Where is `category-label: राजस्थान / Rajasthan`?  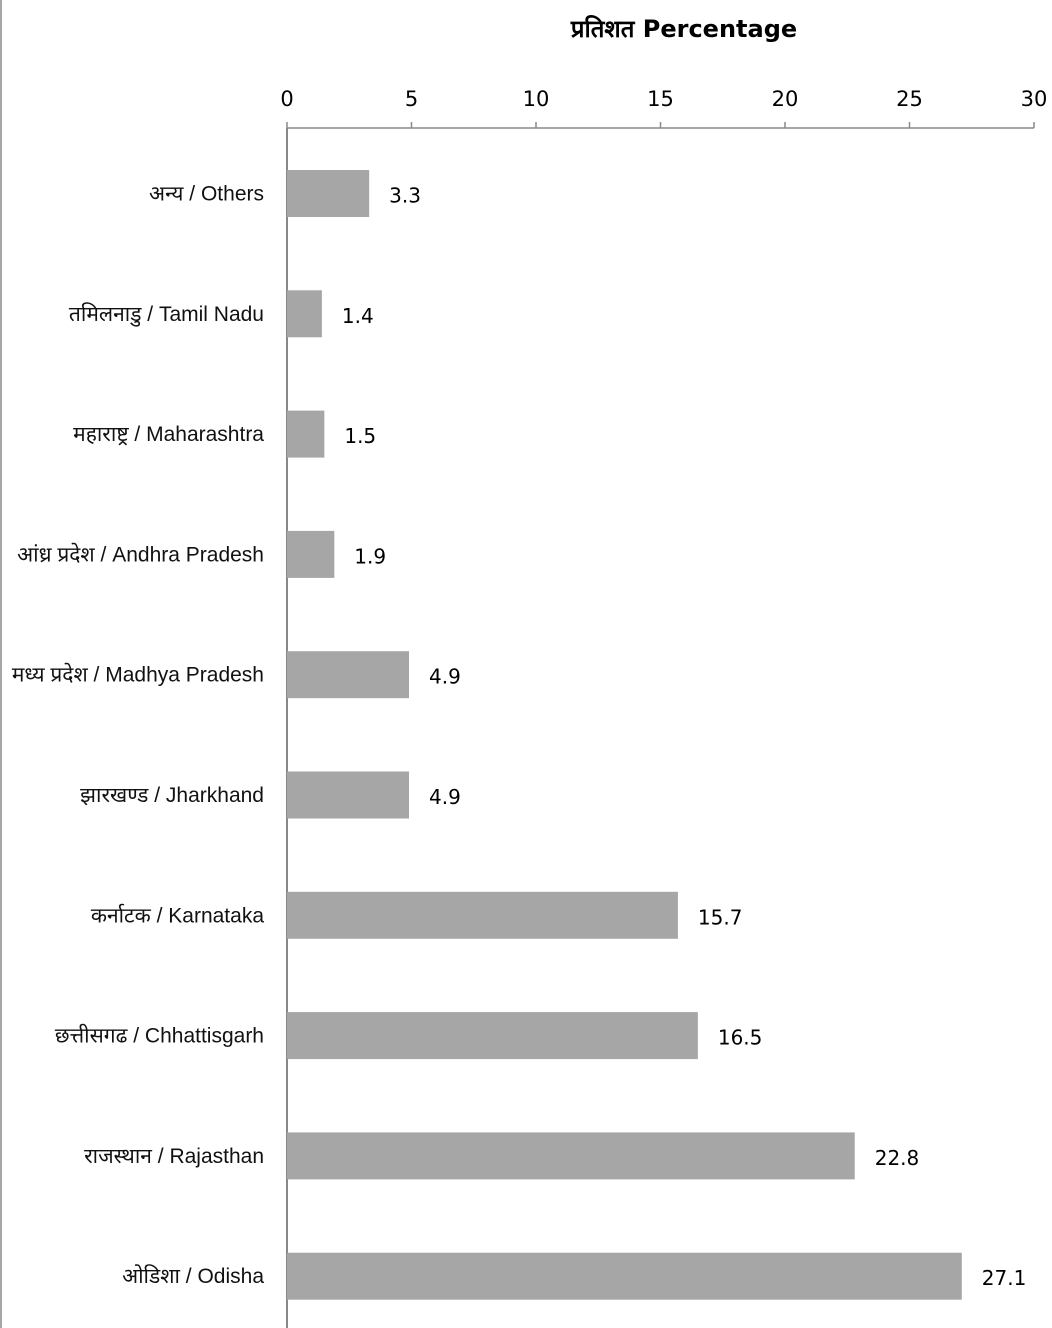 category-label: राजस्थान / Rajasthan is located at coordinates (174, 1156).